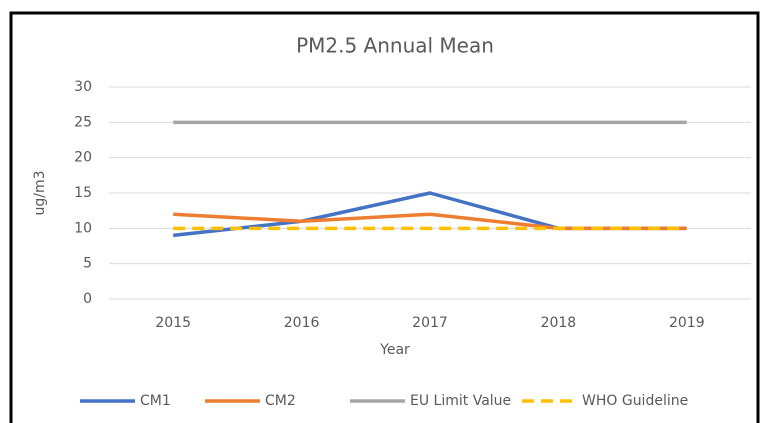 This screenshot has height=423, width=770. What do you see at coordinates (460, 401) in the screenshot?
I see `legend-label: EU Limit Value` at bounding box center [460, 401].